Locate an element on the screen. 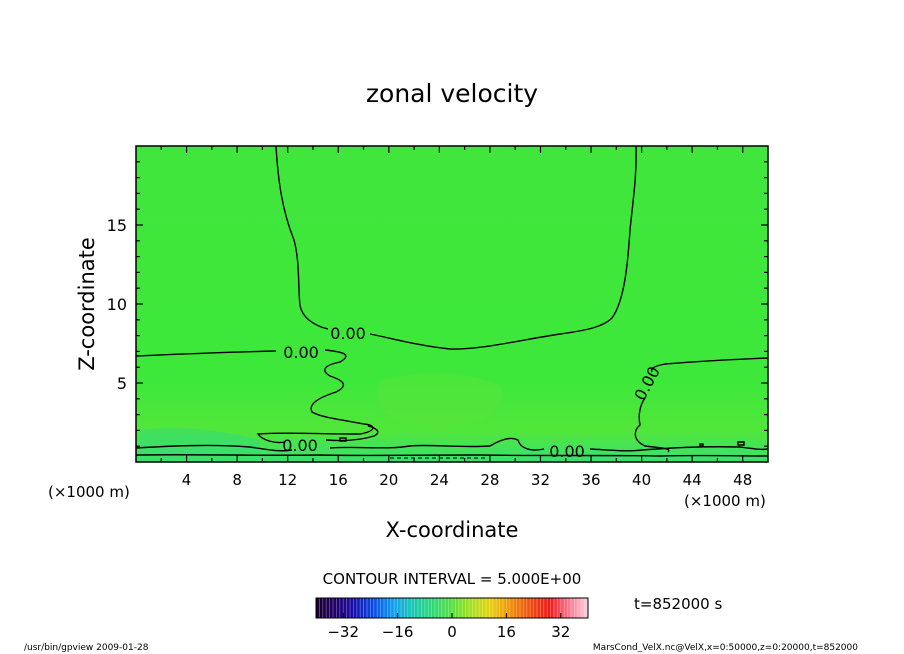 The width and height of the screenshot is (904, 654). colorbar-bins is located at coordinates (451, 608).